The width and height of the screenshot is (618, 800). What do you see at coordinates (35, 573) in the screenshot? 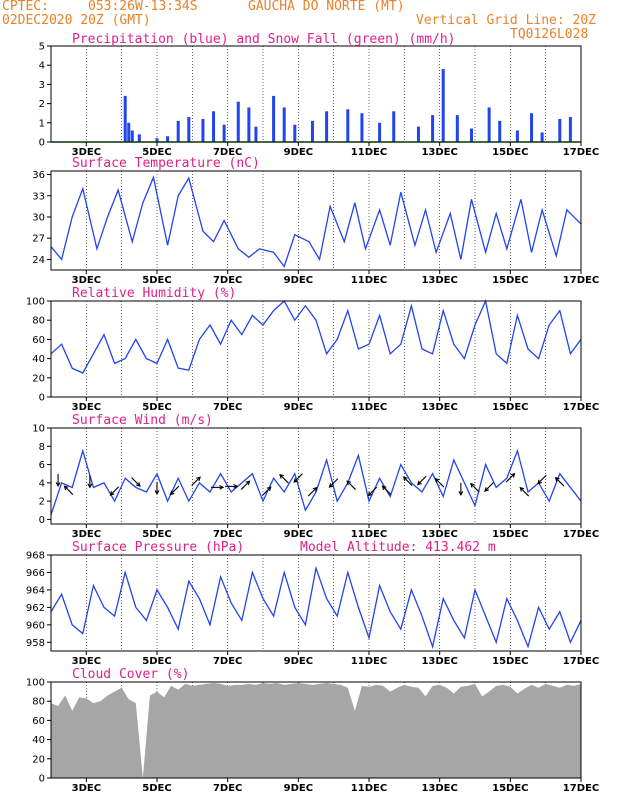
I see `y-tick-label: 966` at bounding box center [35, 573].